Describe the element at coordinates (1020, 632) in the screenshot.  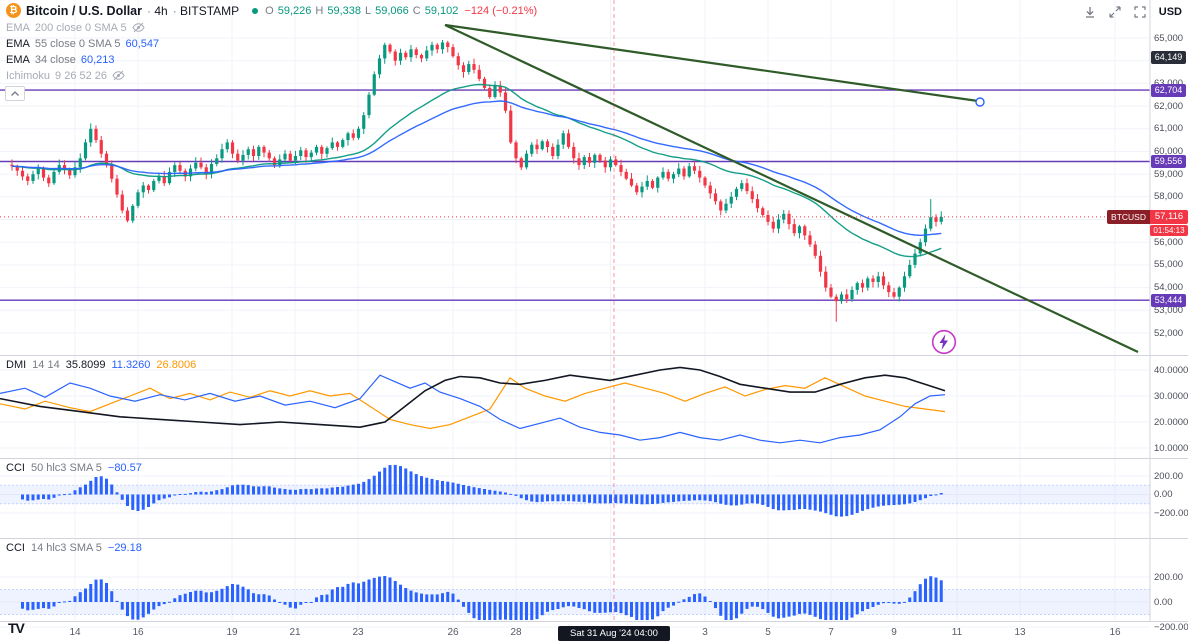
I see `time-axis-label: 13` at that location.